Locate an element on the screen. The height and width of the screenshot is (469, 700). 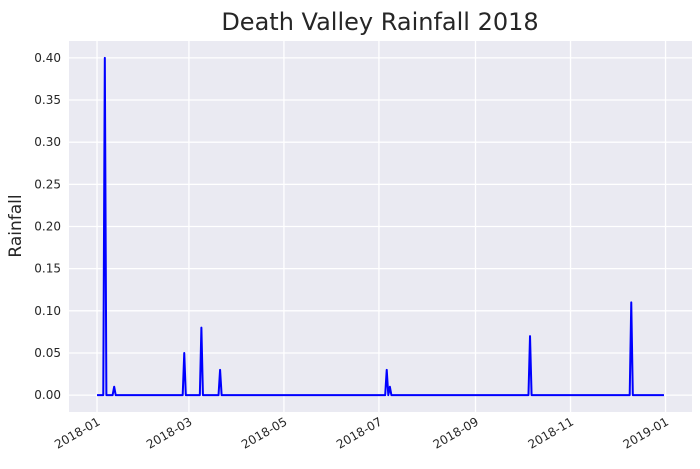
x-tick-label: 2019-01 is located at coordinates (646, 432).